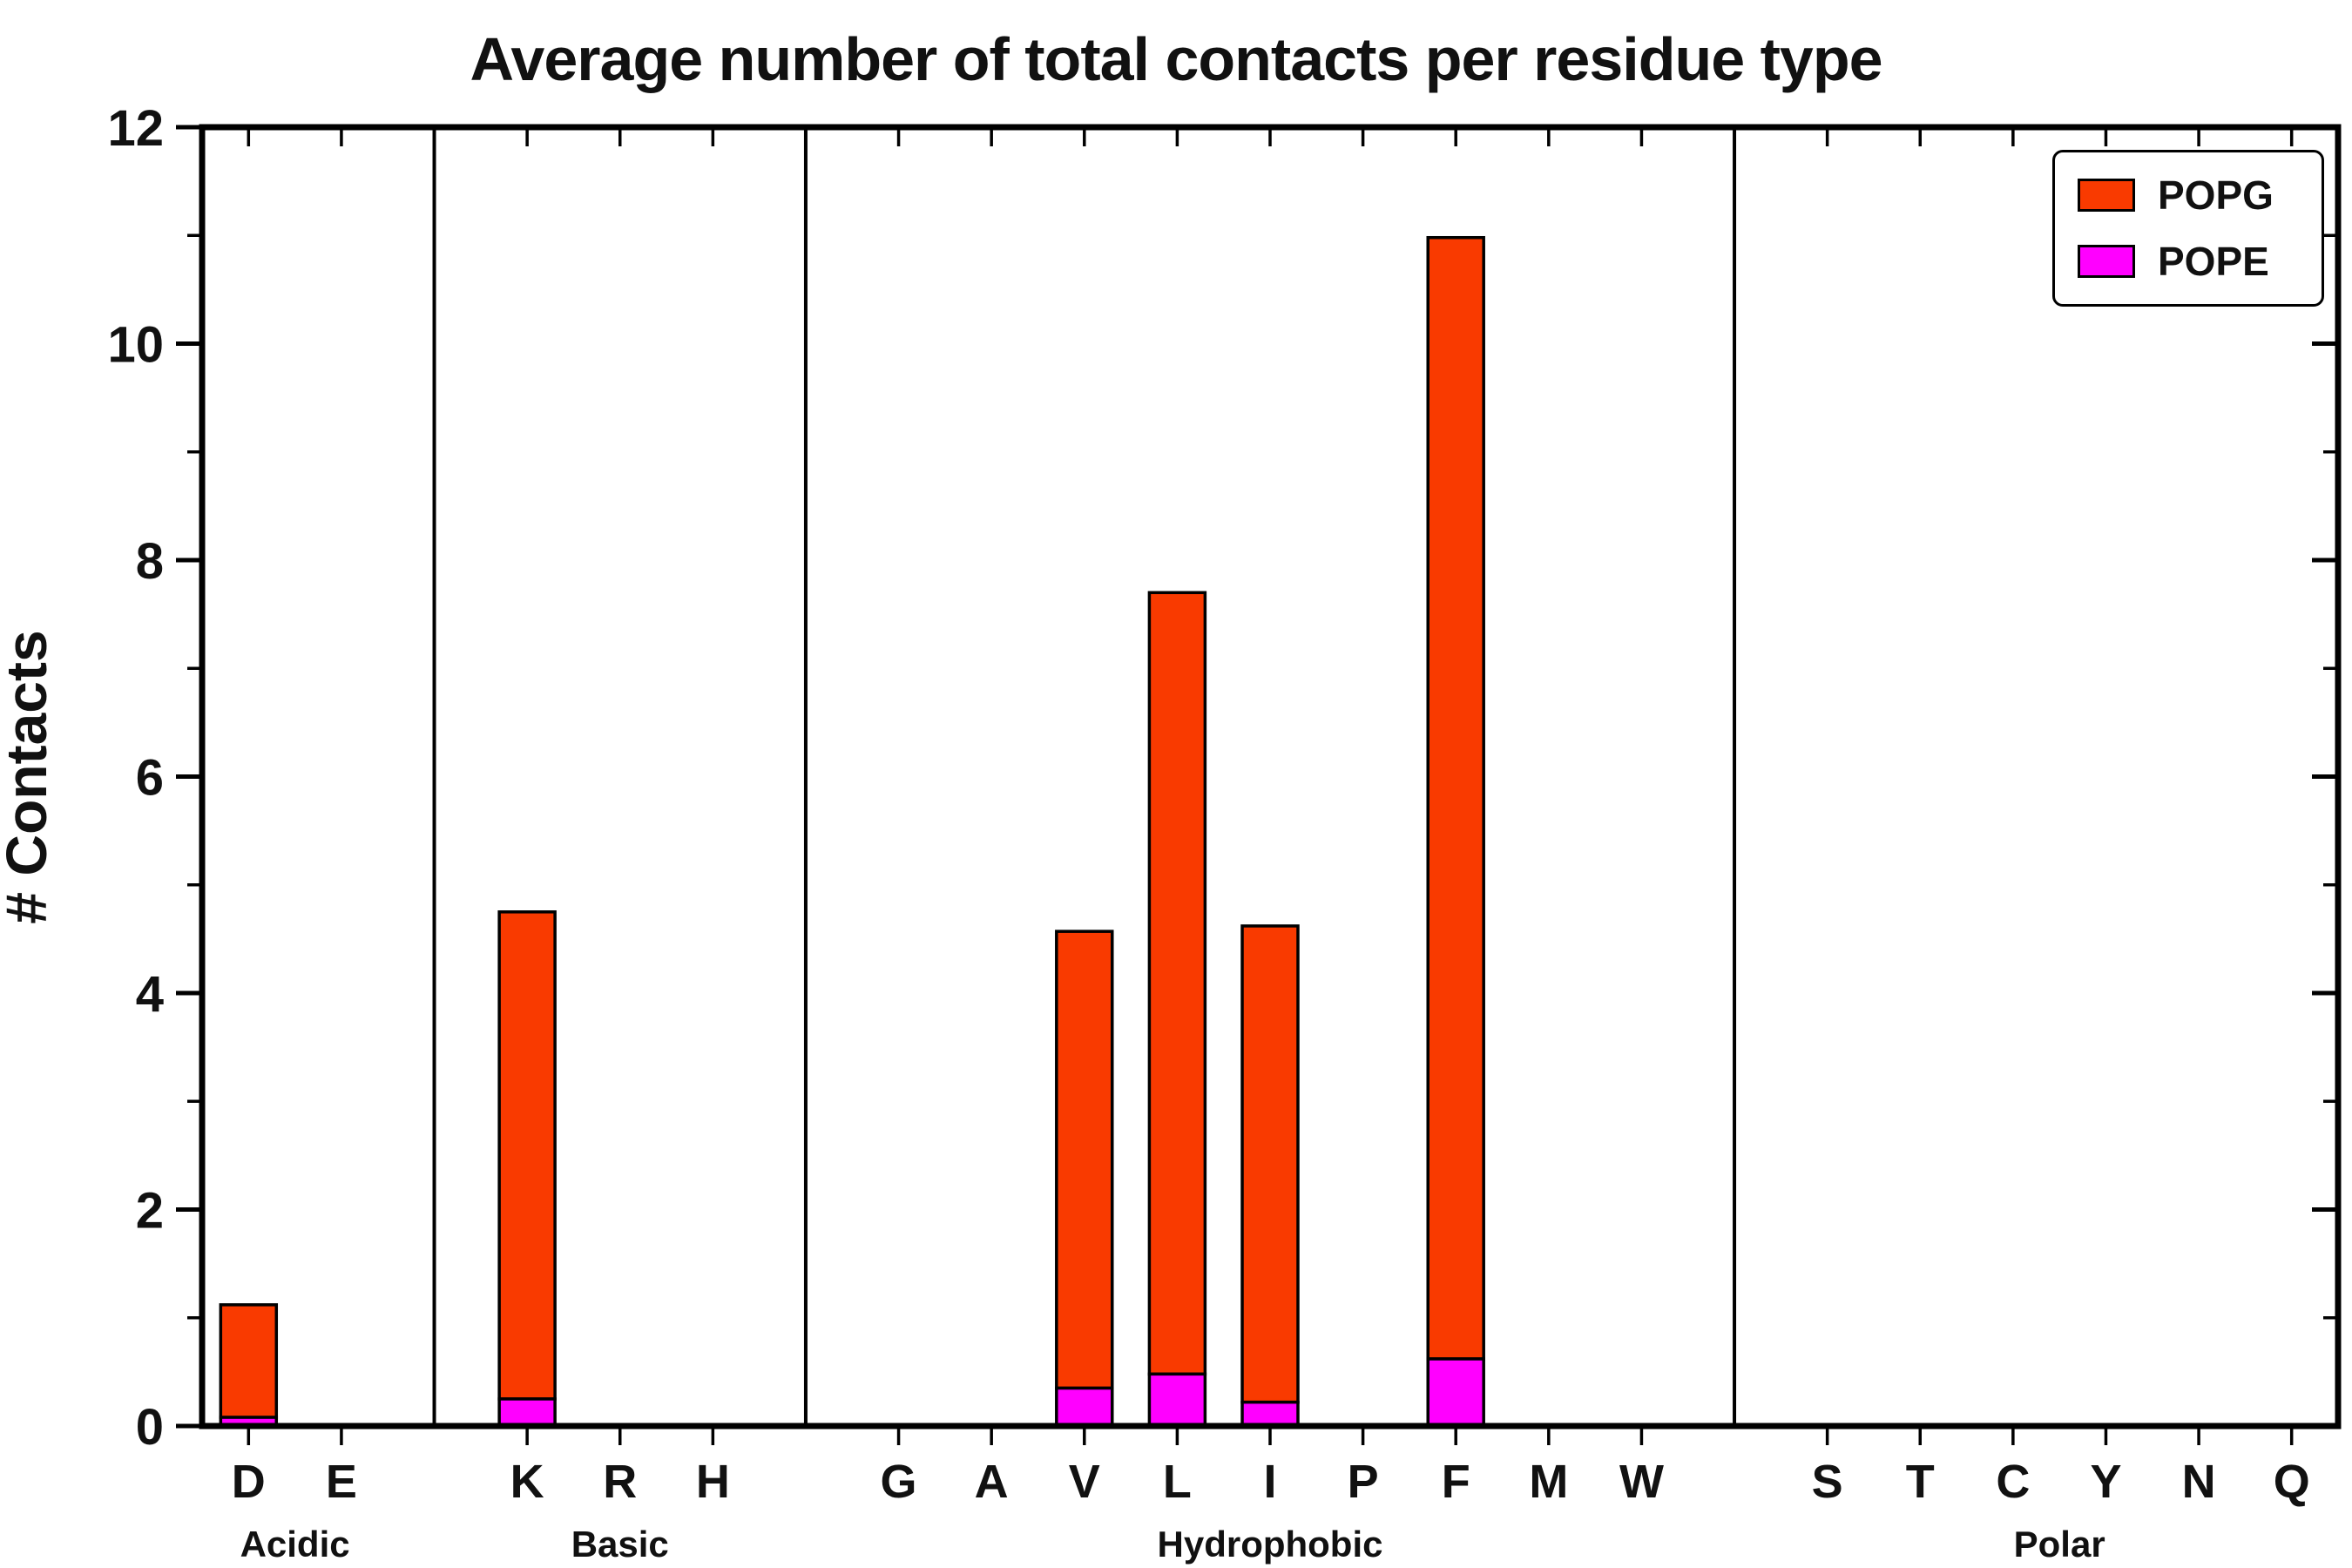 The height and width of the screenshot is (1568, 2352). What do you see at coordinates (1548, 1482) in the screenshot?
I see `residue-label-M: M` at bounding box center [1548, 1482].